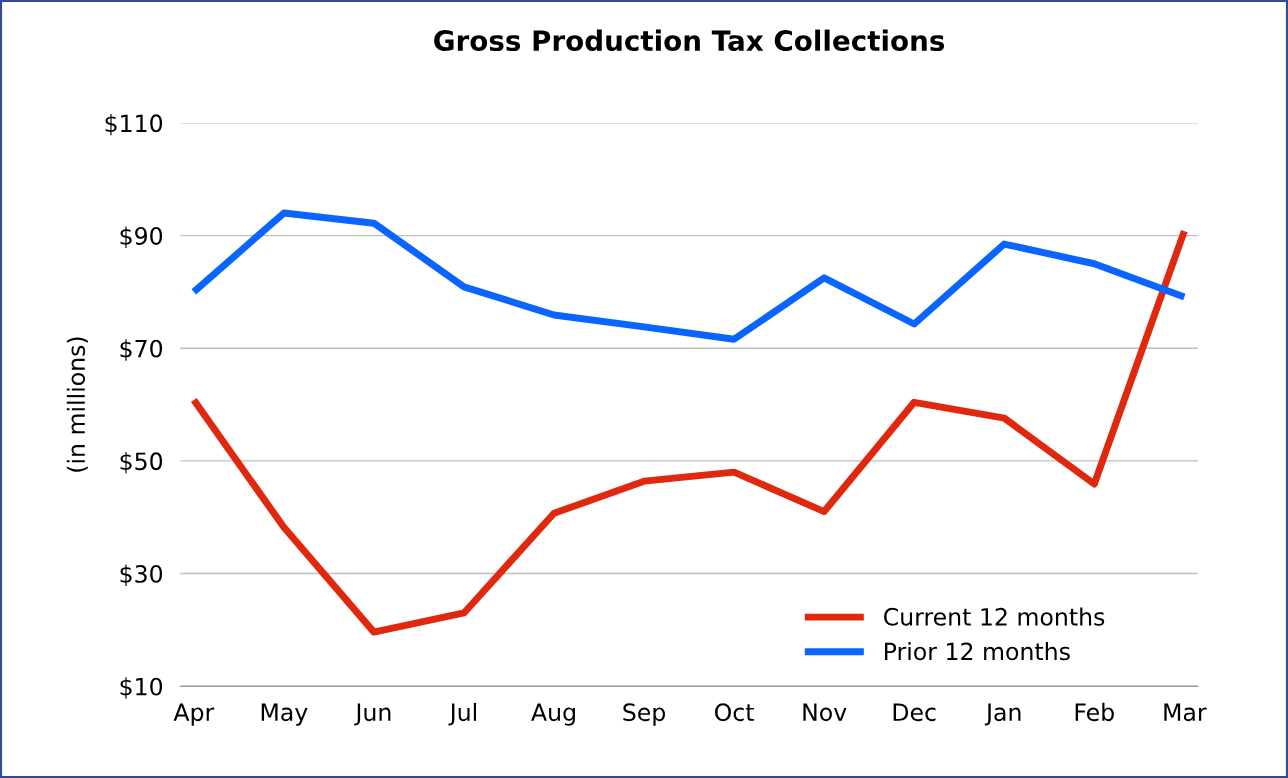  What do you see at coordinates (1002, 714) in the screenshot?
I see `x-tick-label: Jan` at bounding box center [1002, 714].